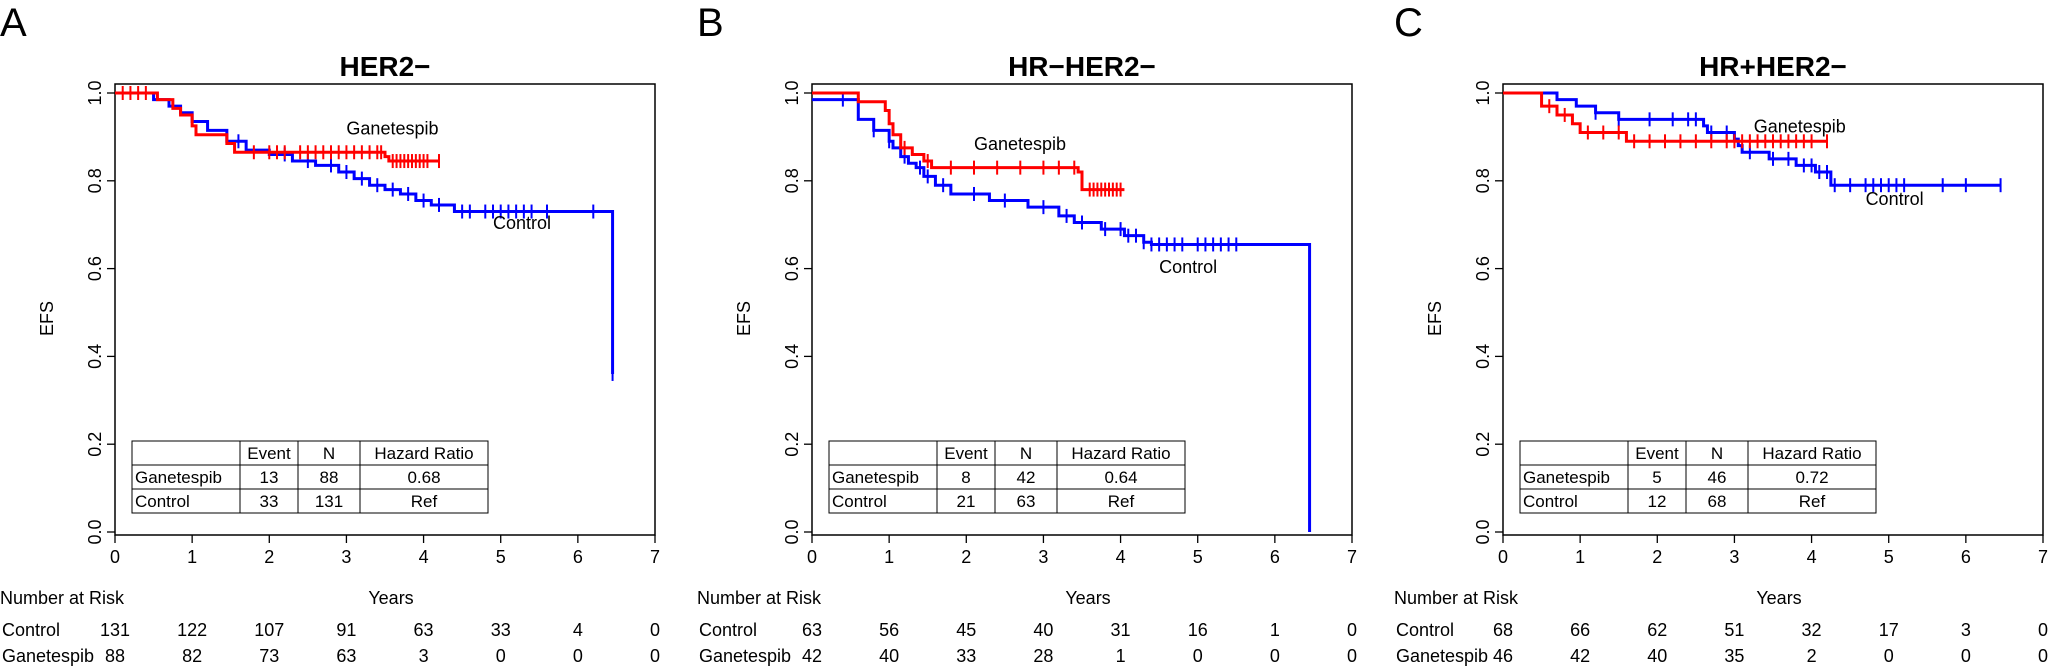  What do you see at coordinates (1895, 199) in the screenshot?
I see `curve-annotation: Control` at bounding box center [1895, 199].